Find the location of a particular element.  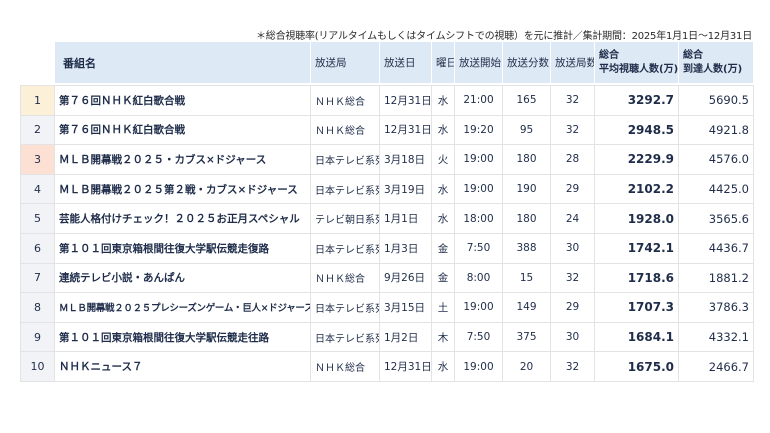

header-avg-line2: 平均視聴人数(万) is located at coordinates (639, 69).